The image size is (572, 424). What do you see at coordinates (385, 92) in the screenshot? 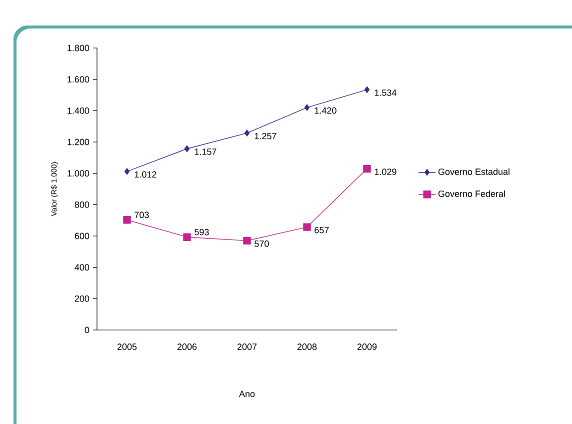
I see `data-label: 1.534` at bounding box center [385, 92].